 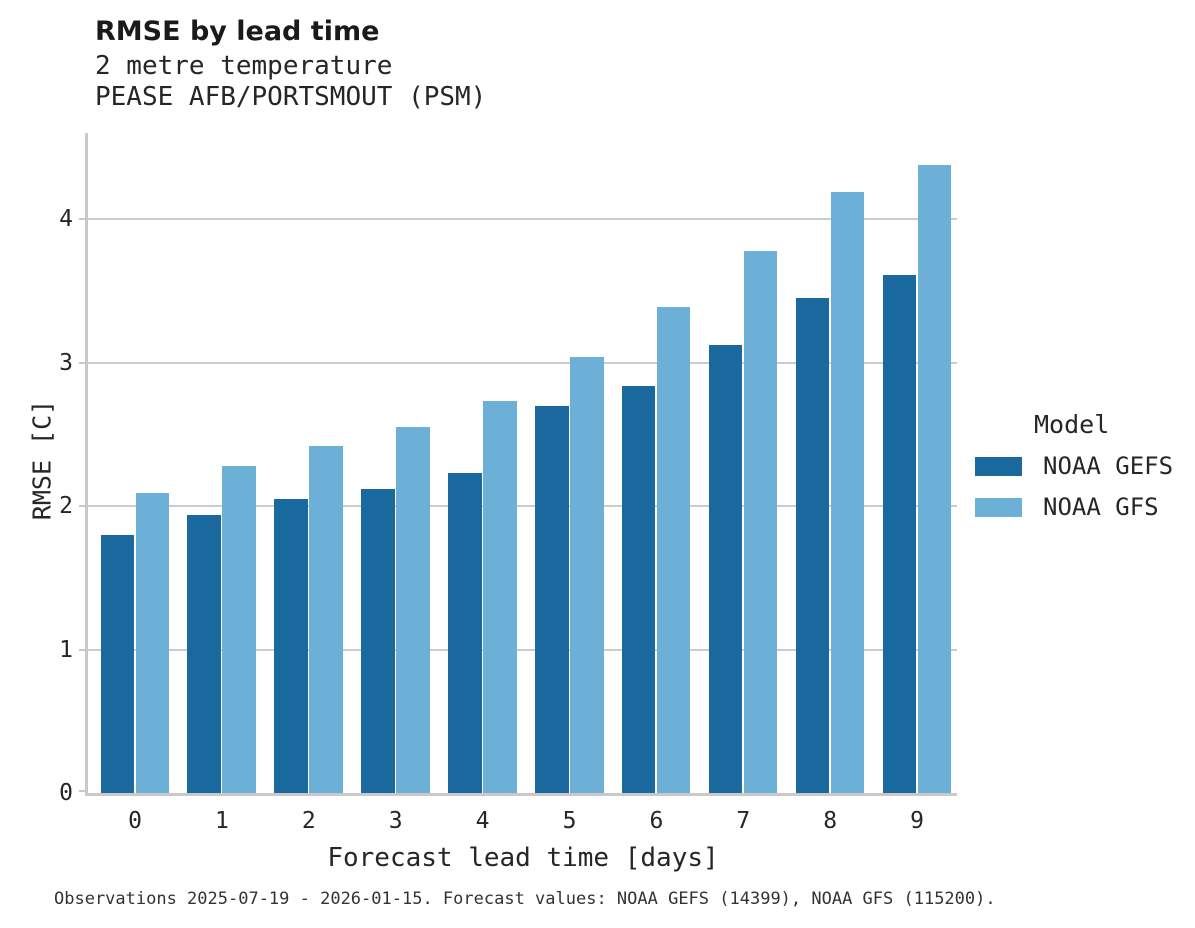 What do you see at coordinates (830, 821) in the screenshot?
I see `x-tick-label-8: 8` at bounding box center [830, 821].